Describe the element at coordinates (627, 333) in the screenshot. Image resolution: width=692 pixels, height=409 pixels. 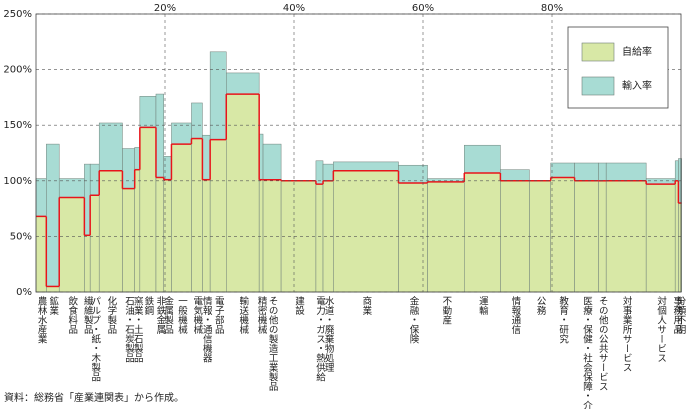
I see `x-category-label: 対事業所サービス` at that location.